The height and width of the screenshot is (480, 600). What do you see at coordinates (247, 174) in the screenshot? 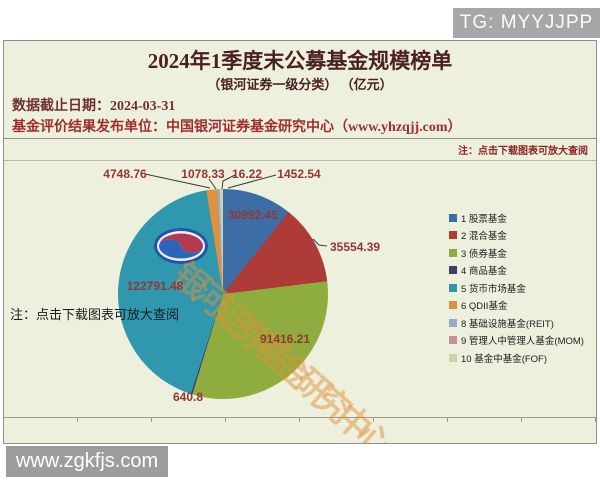
I see `pie-value-mom-funds: 16.22` at bounding box center [247, 174].